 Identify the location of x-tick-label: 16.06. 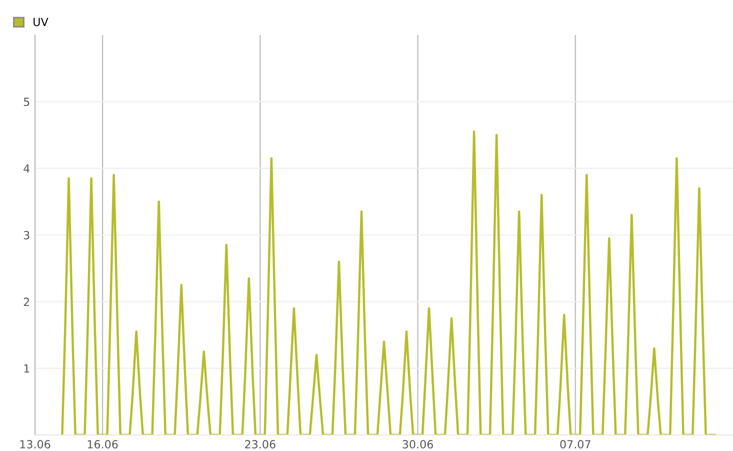
(103, 444).